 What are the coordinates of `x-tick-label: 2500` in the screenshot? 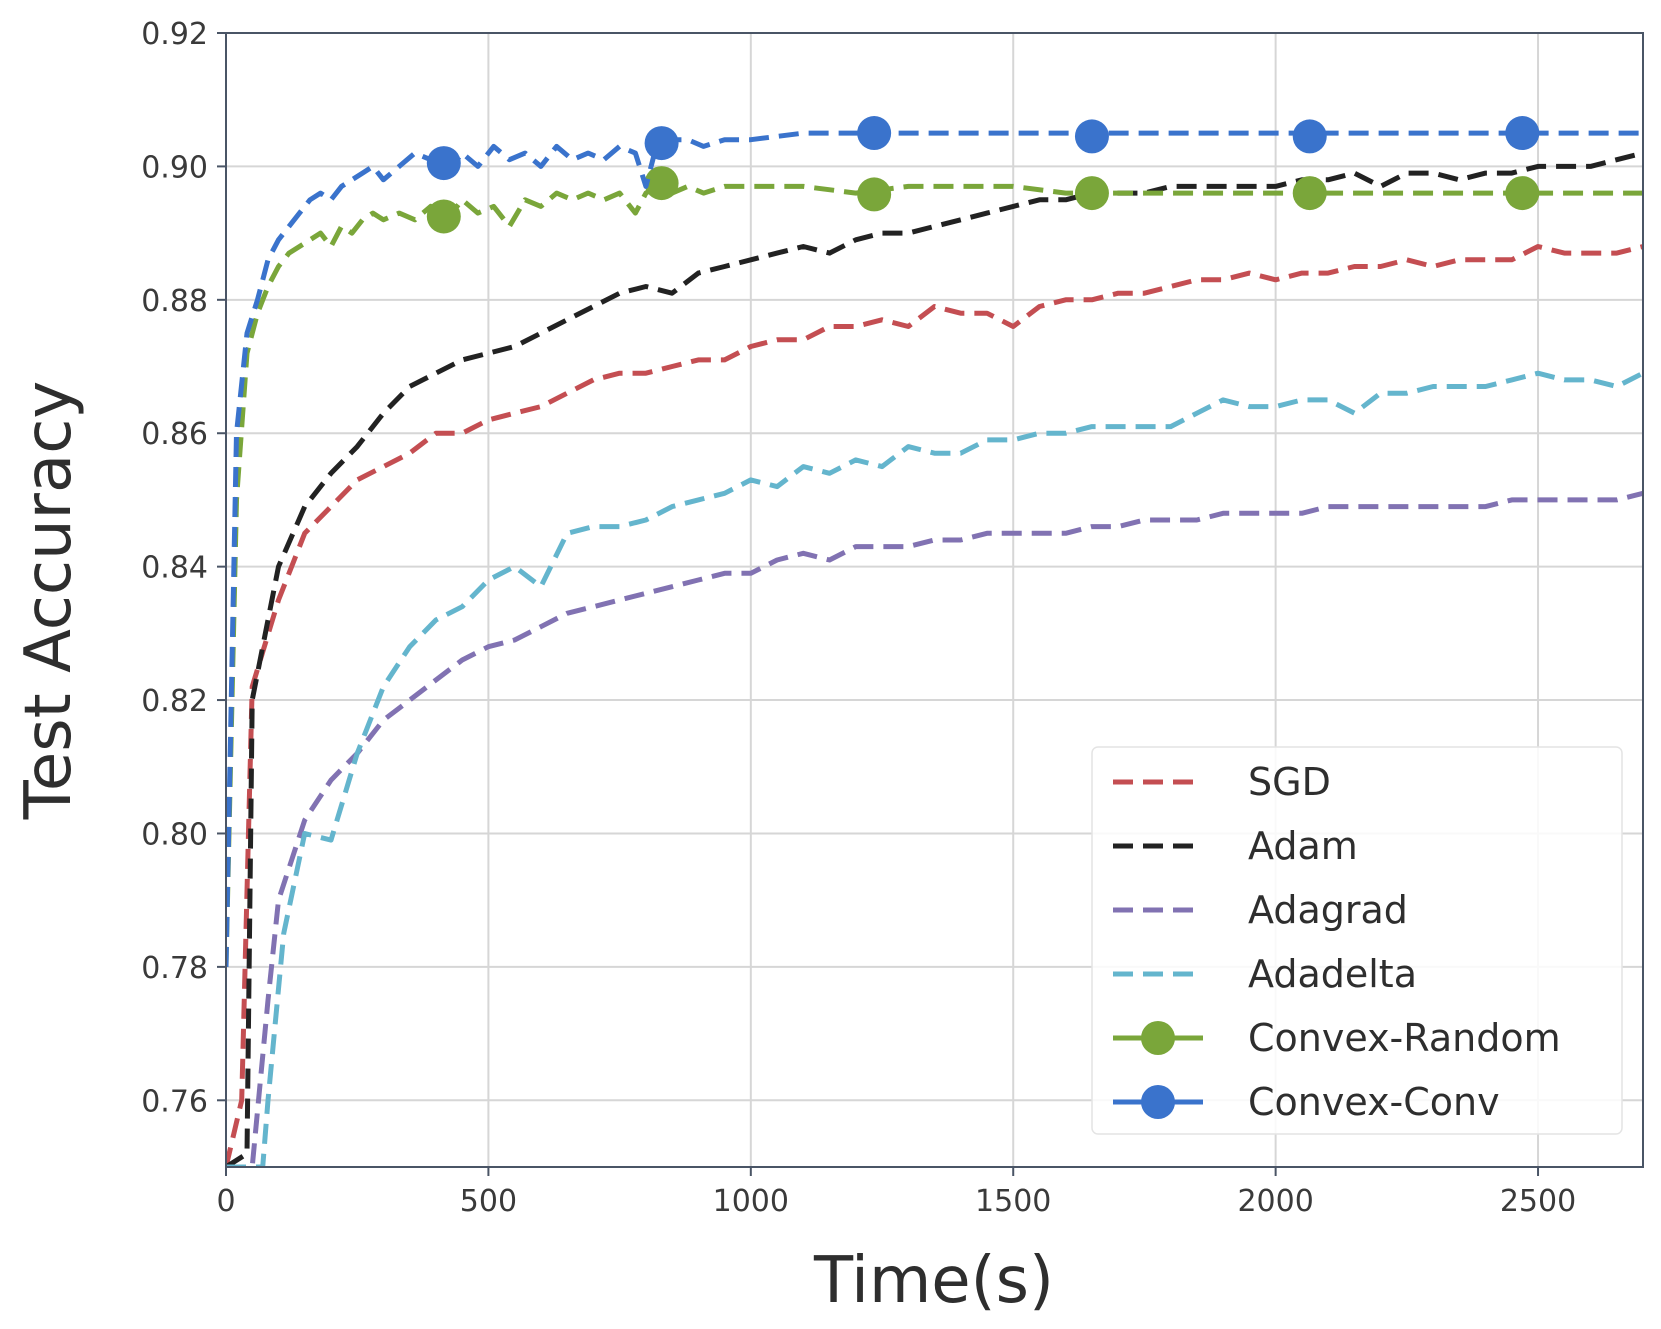 It's located at (1538, 1201).